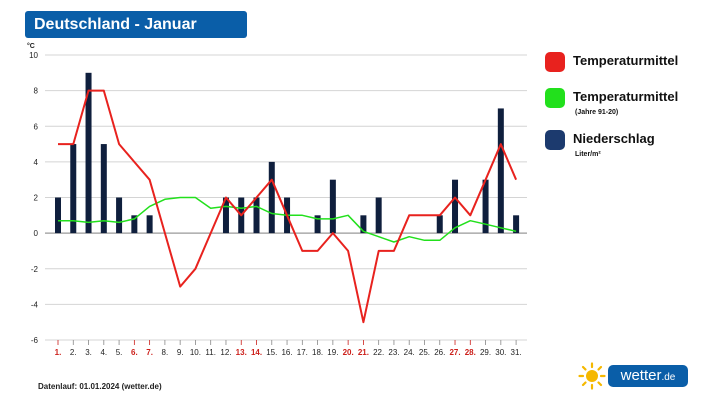  What do you see at coordinates (36, 233) in the screenshot?
I see `y-tick-label: 0` at bounding box center [36, 233].